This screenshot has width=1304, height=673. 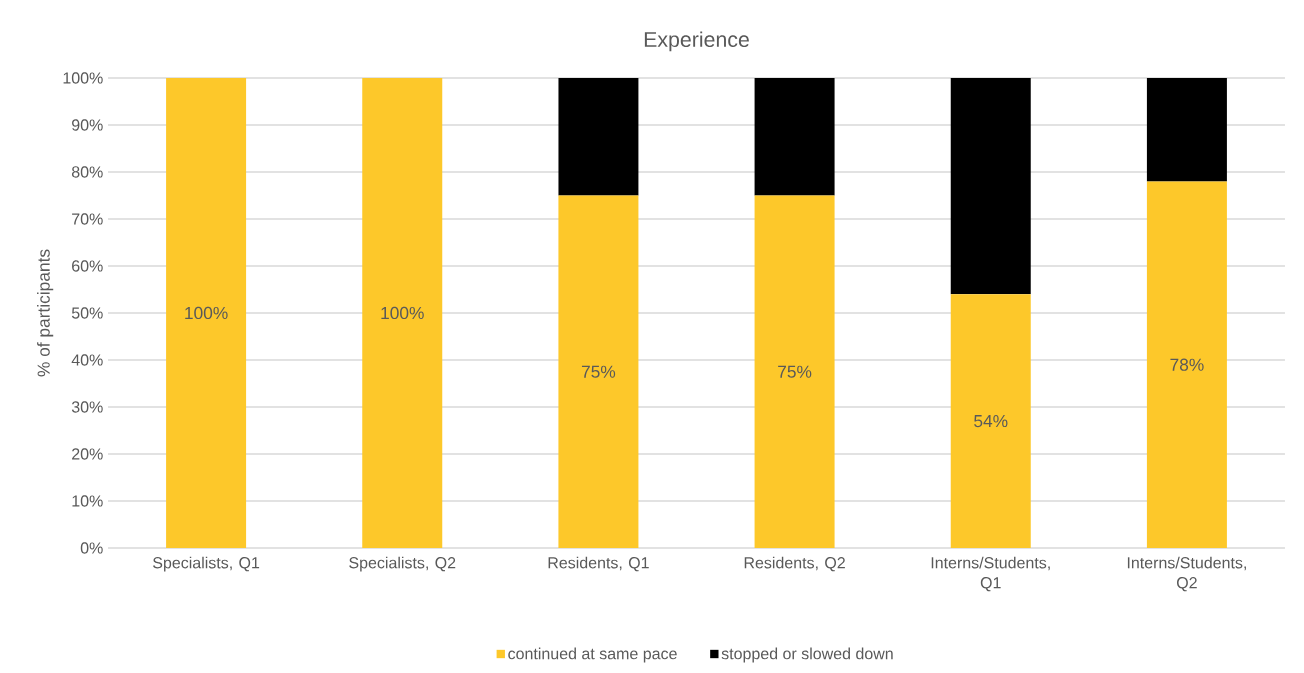 What do you see at coordinates (87, 172) in the screenshot?
I see `y-tick-label: 80%` at bounding box center [87, 172].